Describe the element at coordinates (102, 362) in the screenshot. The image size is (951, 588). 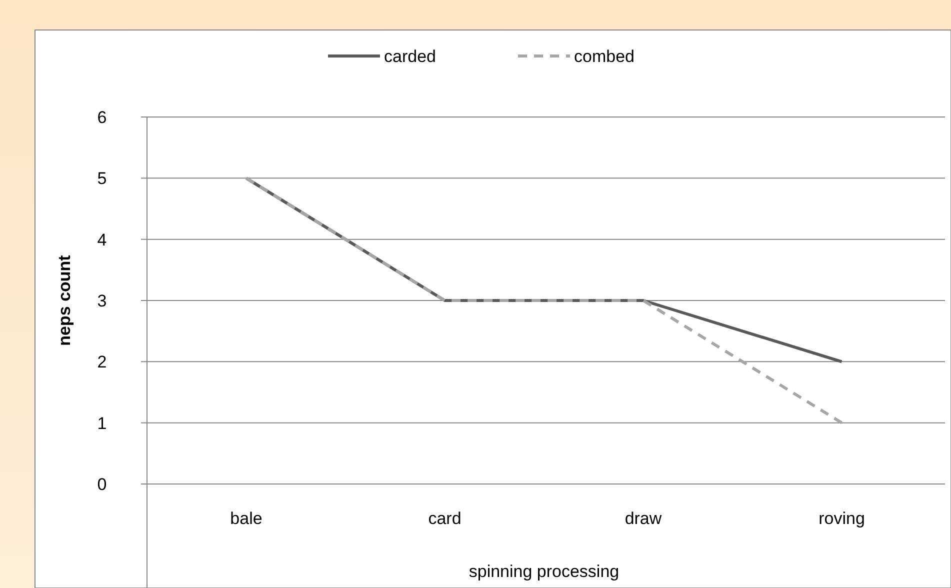
I see `y-tick-label: 2` at that location.